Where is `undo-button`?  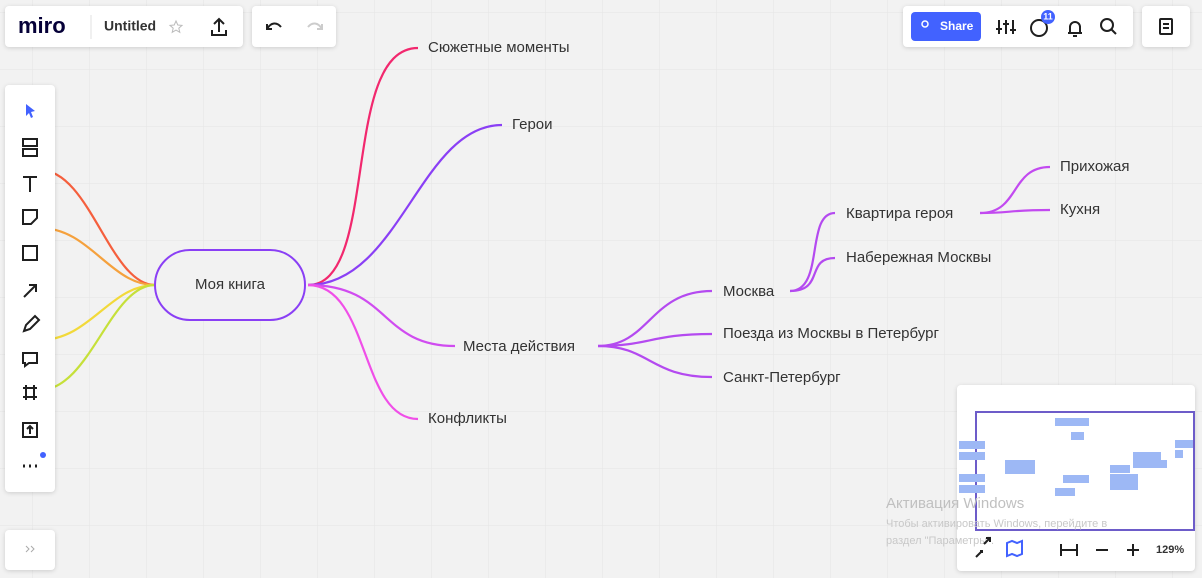
undo-button is located at coordinates (274, 26).